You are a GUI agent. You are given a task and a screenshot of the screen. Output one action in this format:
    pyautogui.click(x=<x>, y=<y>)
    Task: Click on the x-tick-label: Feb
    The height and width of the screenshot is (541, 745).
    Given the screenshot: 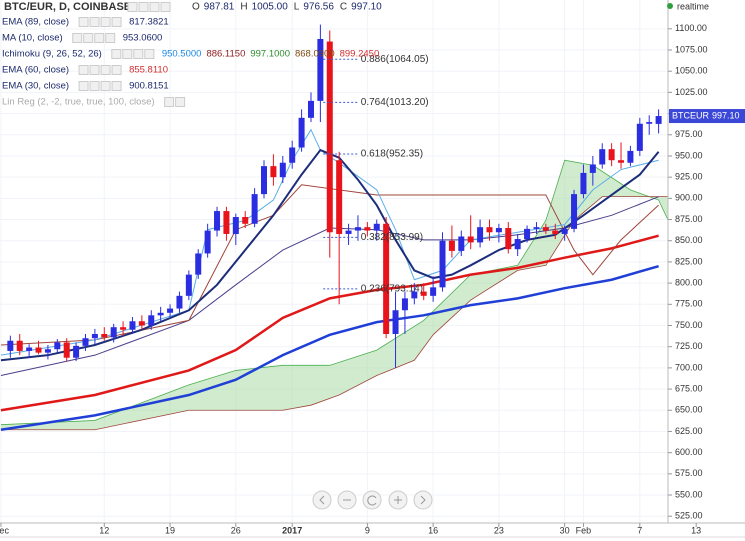 What is the action you would take?
    pyautogui.click(x=584, y=530)
    